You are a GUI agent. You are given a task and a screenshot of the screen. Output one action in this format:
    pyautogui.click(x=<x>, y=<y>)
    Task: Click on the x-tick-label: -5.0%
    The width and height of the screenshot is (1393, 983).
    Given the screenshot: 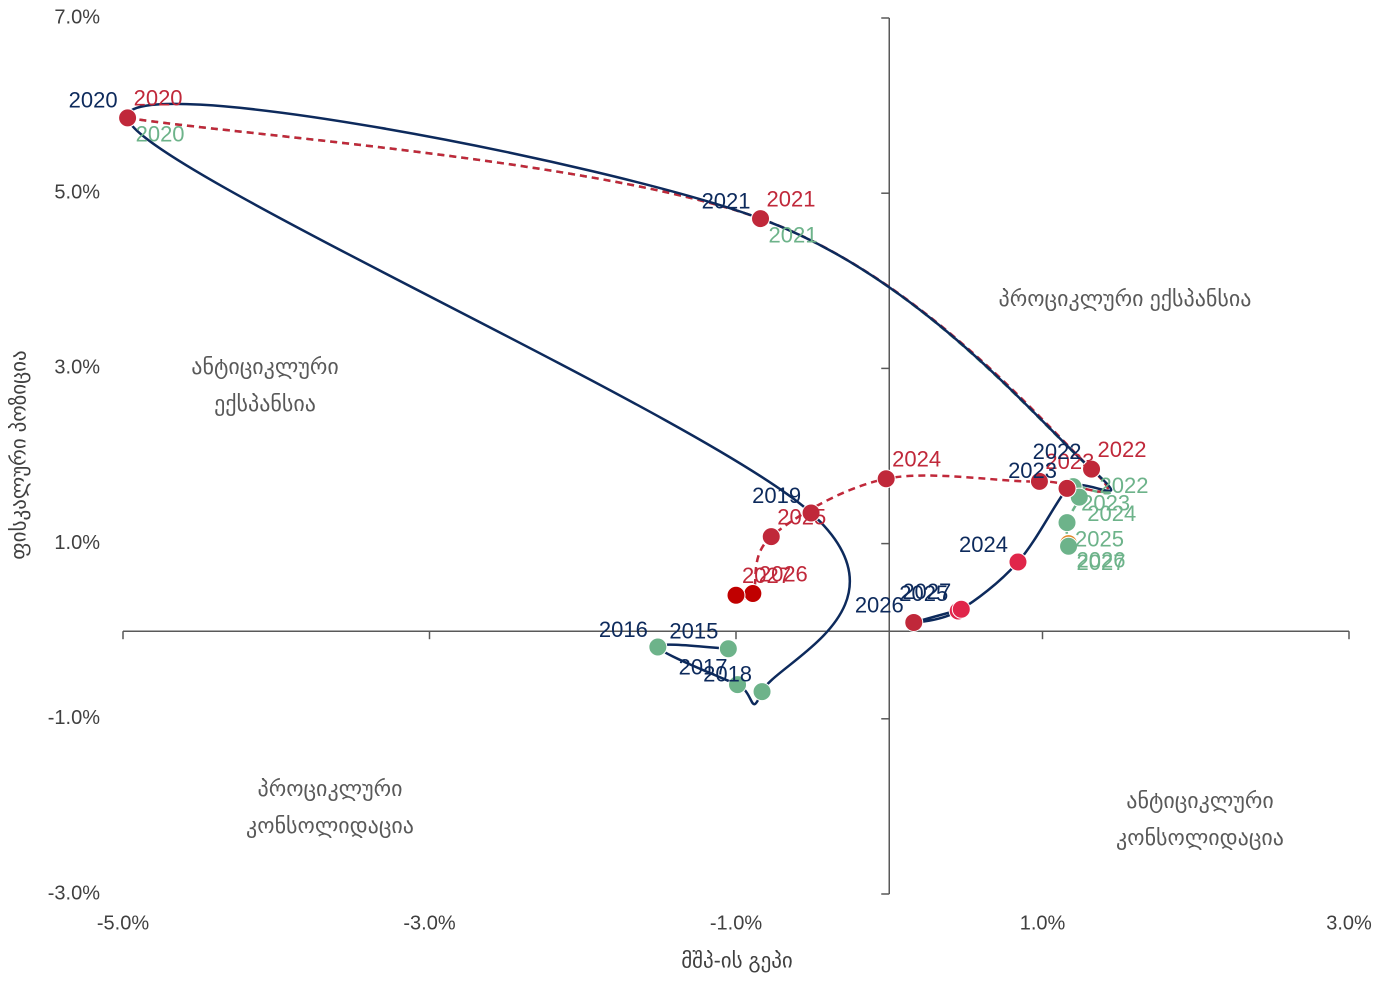 What is the action you would take?
    pyautogui.click(x=123, y=923)
    